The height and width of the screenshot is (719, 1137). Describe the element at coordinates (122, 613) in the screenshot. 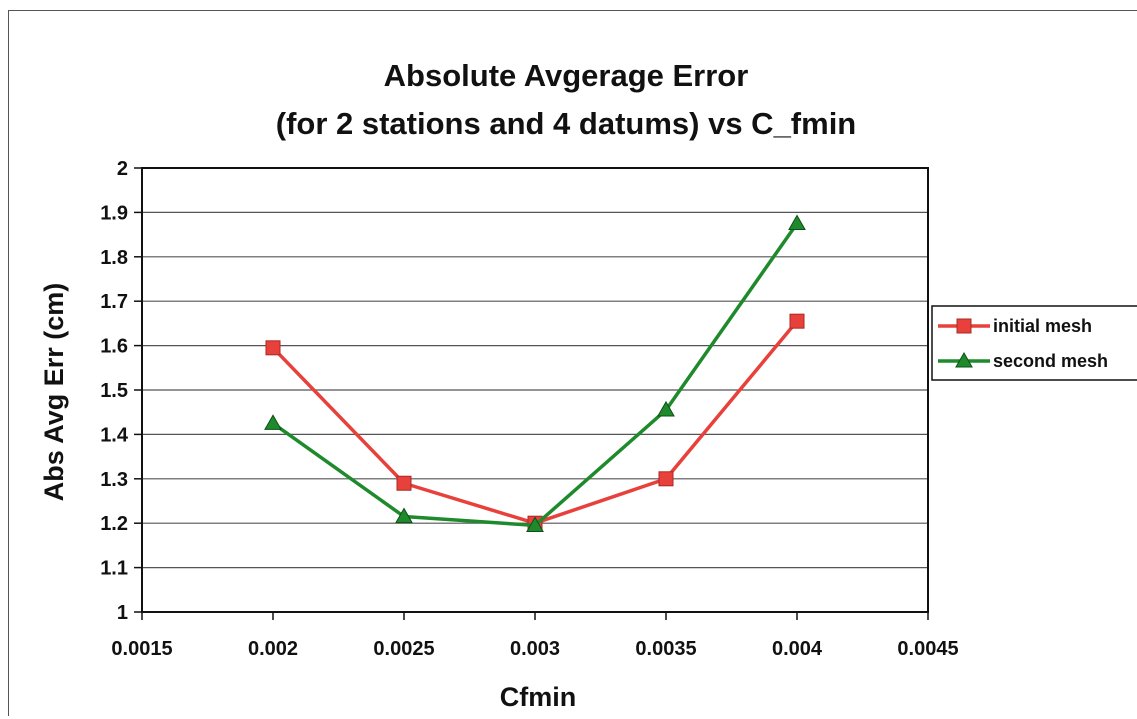

I see `y-tick-label: 1` at that location.